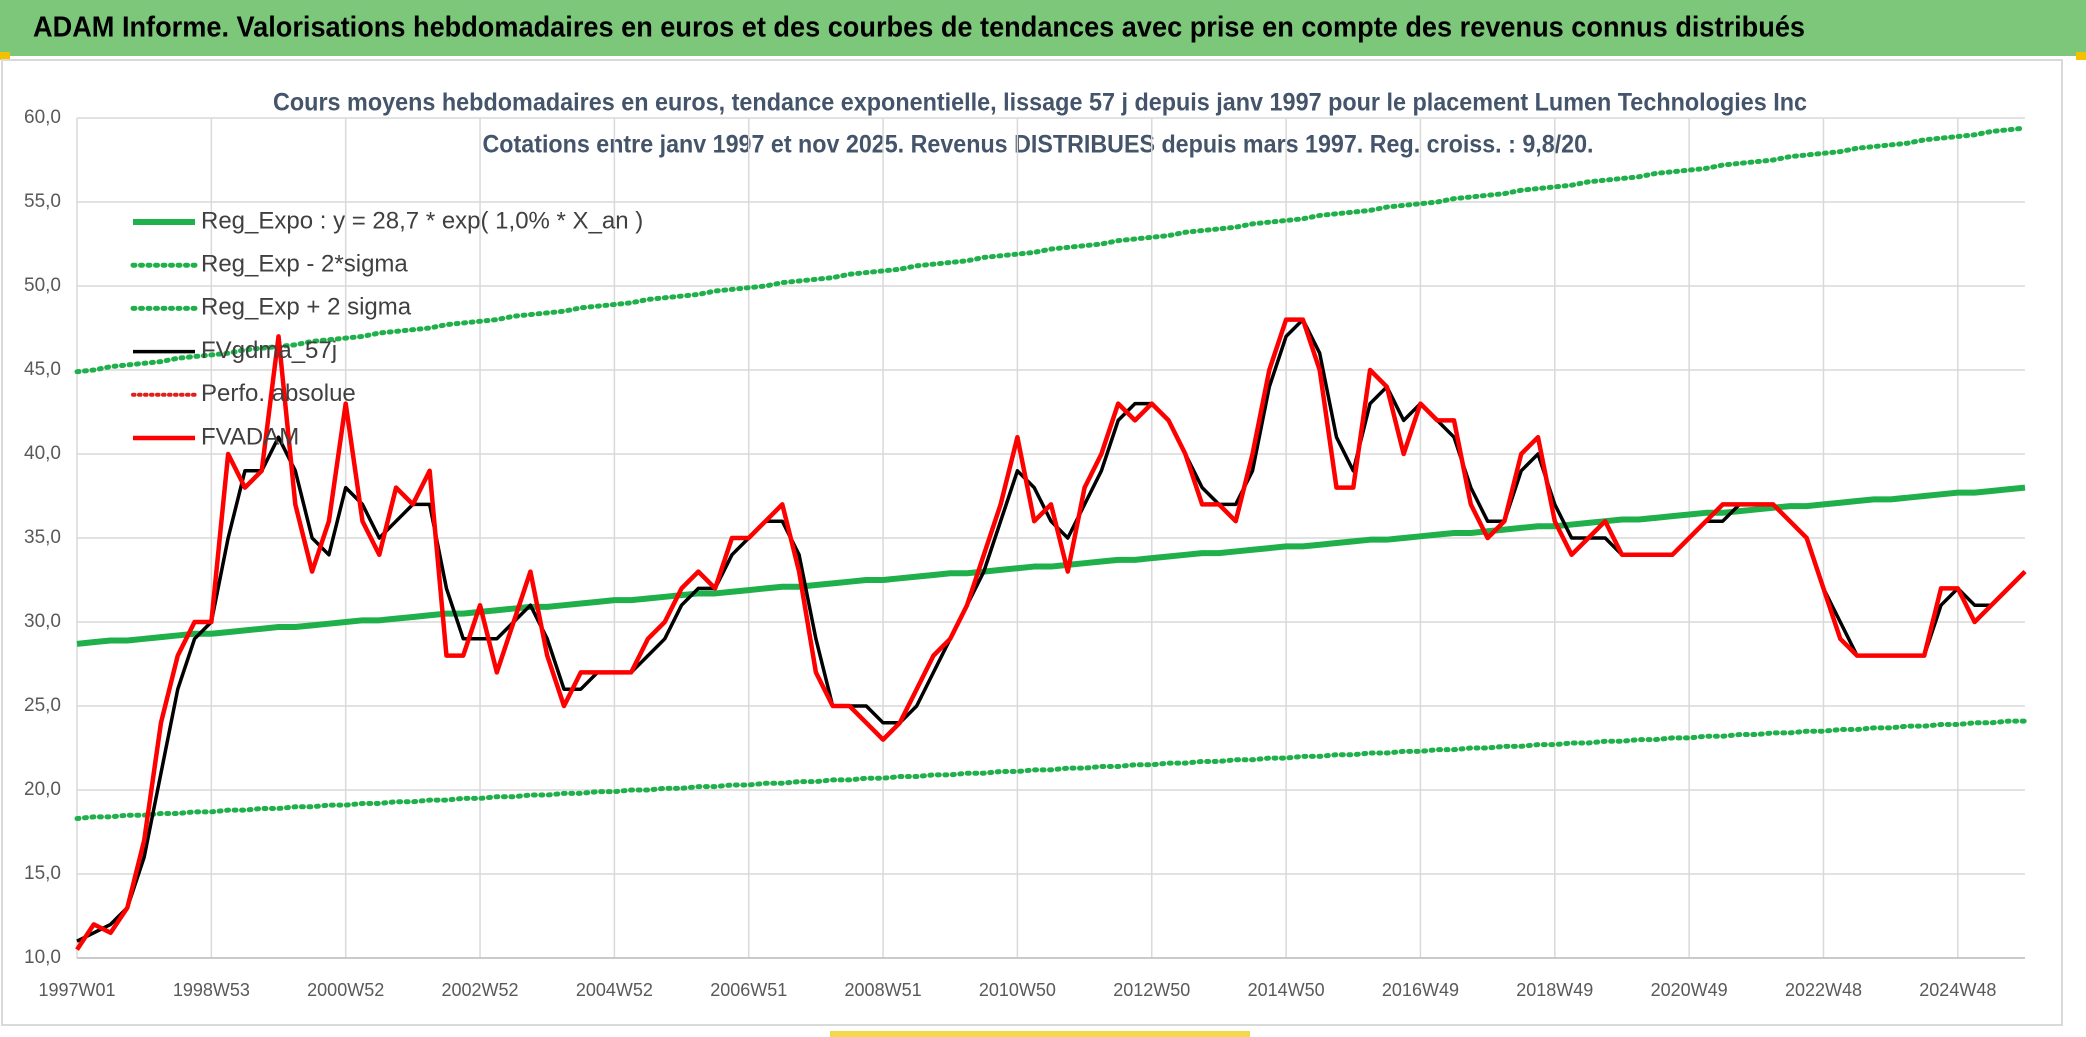 The height and width of the screenshot is (1037, 2086). What do you see at coordinates (42, 285) in the screenshot?
I see `y-tick-label: 50,0` at bounding box center [42, 285].